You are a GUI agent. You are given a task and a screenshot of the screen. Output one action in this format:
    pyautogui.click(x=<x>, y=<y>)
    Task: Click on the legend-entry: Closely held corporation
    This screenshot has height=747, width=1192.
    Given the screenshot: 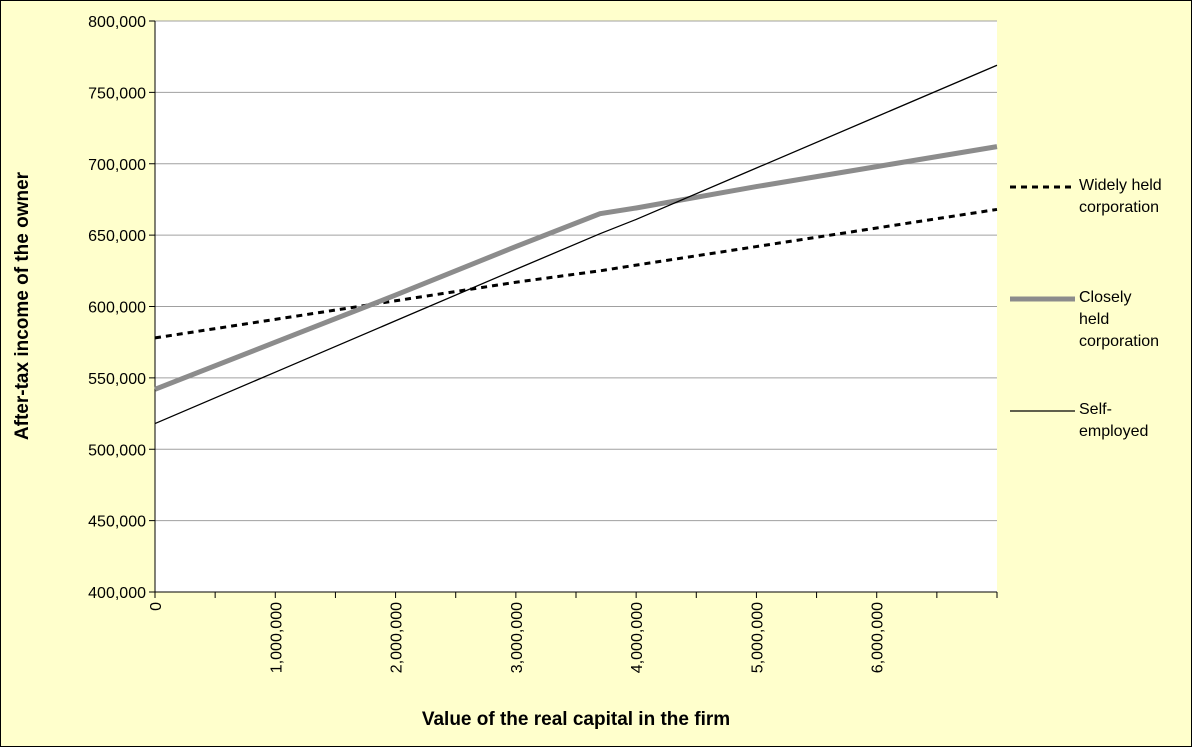 What is the action you would take?
    pyautogui.click(x=1119, y=319)
    